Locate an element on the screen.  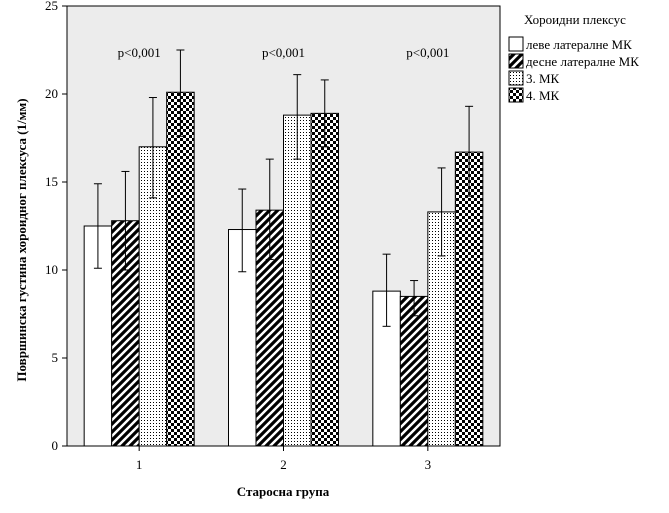
annotations-group: p<0,001 p<0,001 p<0,001 is located at coordinates (284, 52).